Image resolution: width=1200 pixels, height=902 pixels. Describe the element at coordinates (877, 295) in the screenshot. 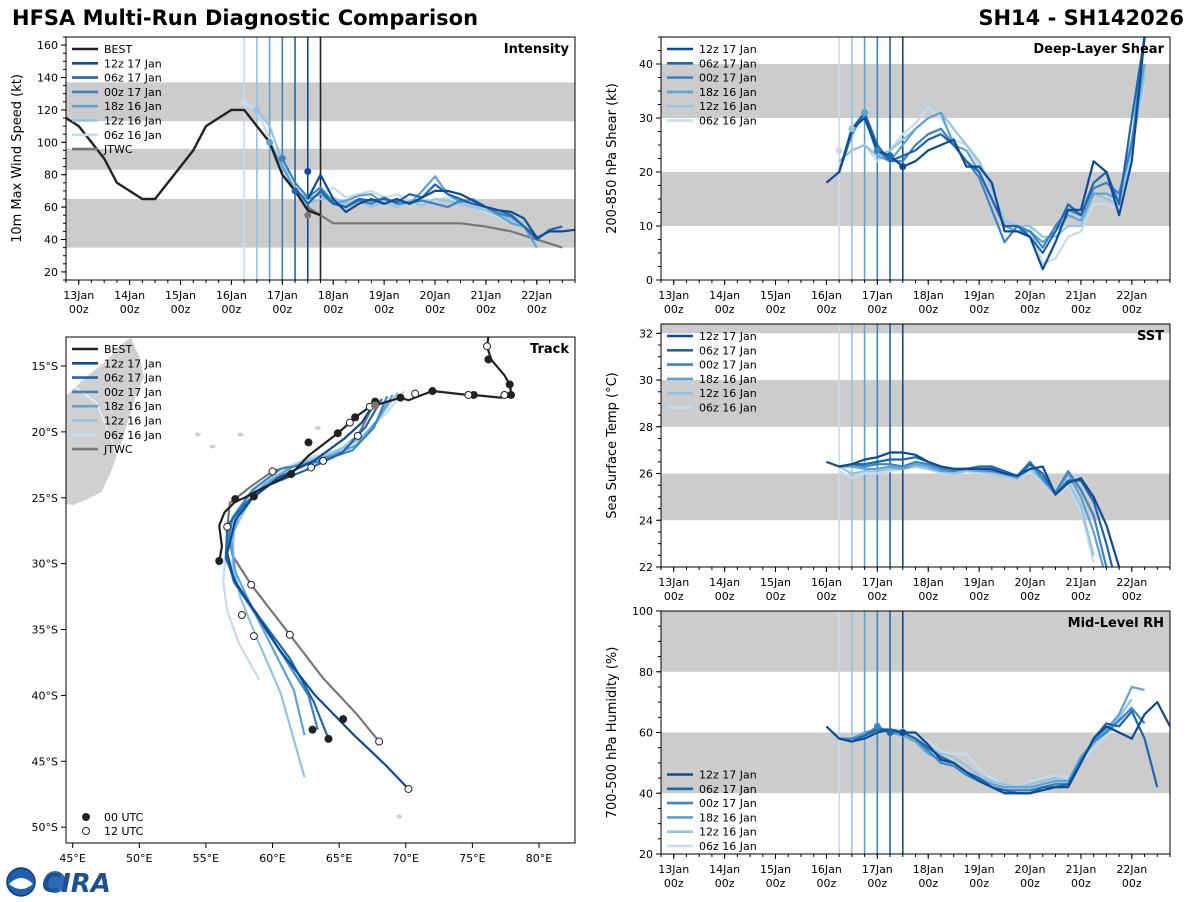

I see `shear-xtick-label: 17Jan` at that location.